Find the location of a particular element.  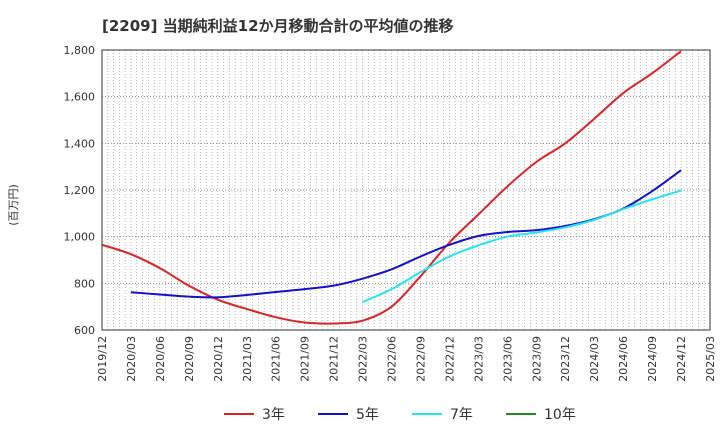

x-tick-label: 2020/12 is located at coordinates (218, 359).